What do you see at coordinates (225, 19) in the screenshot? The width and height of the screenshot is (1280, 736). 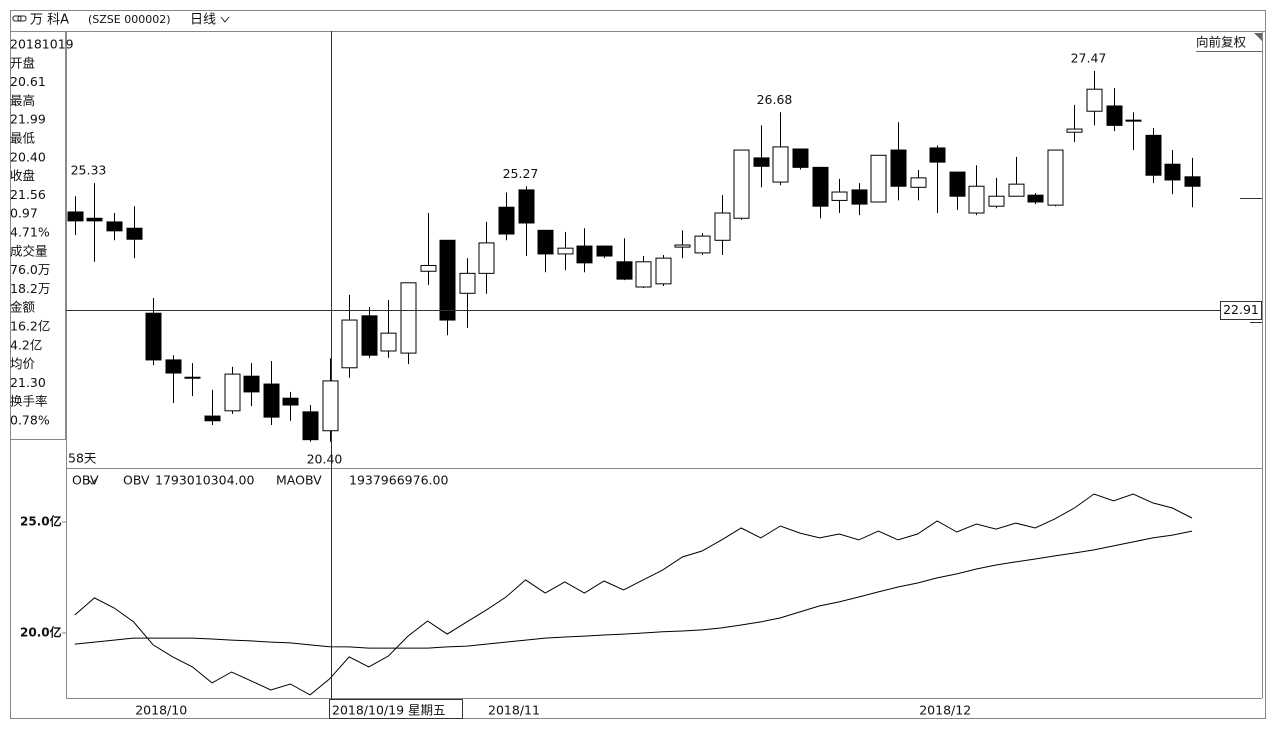 I see `period-chevron` at bounding box center [225, 19].